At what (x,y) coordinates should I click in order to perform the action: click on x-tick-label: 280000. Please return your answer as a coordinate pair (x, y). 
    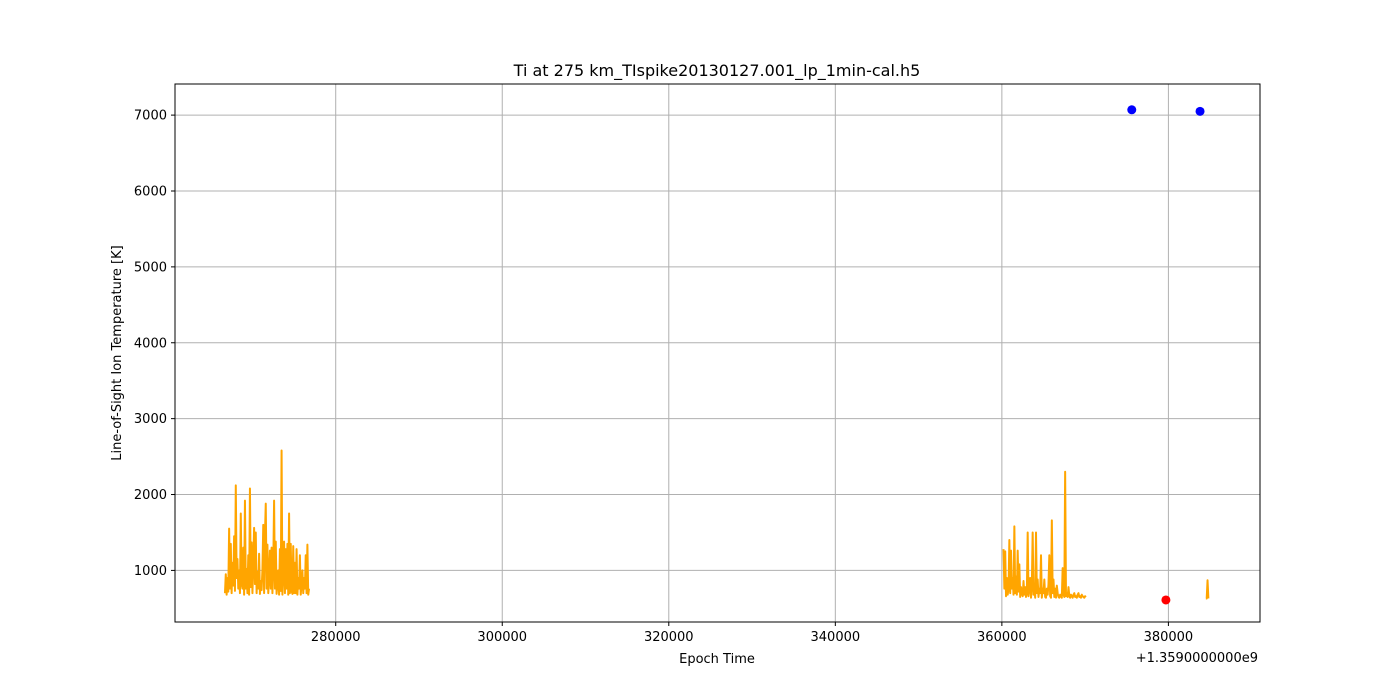
    Looking at the image, I should click on (336, 637).